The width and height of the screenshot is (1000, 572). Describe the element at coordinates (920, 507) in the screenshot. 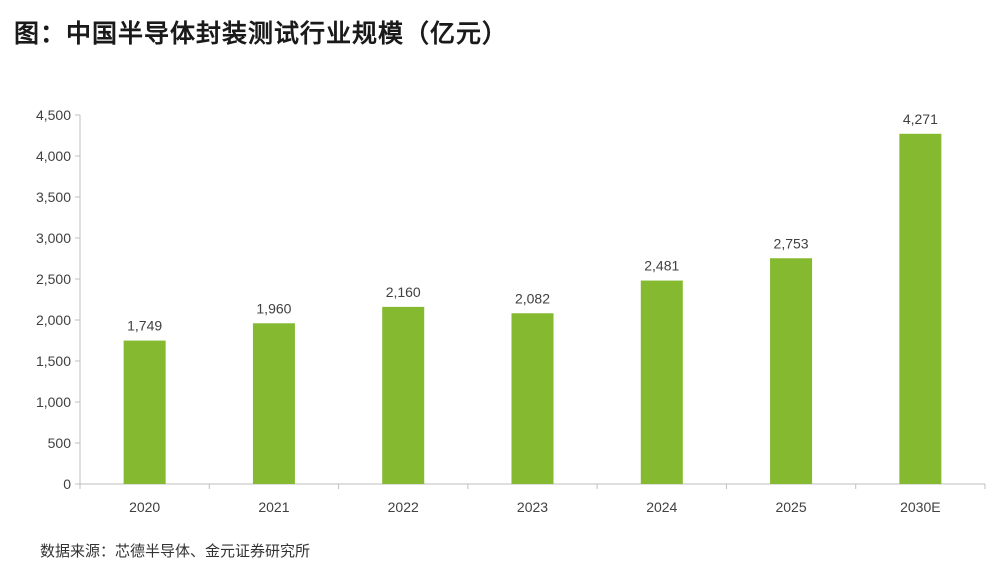

I see `x-tick-label-2030E: 2030E` at that location.